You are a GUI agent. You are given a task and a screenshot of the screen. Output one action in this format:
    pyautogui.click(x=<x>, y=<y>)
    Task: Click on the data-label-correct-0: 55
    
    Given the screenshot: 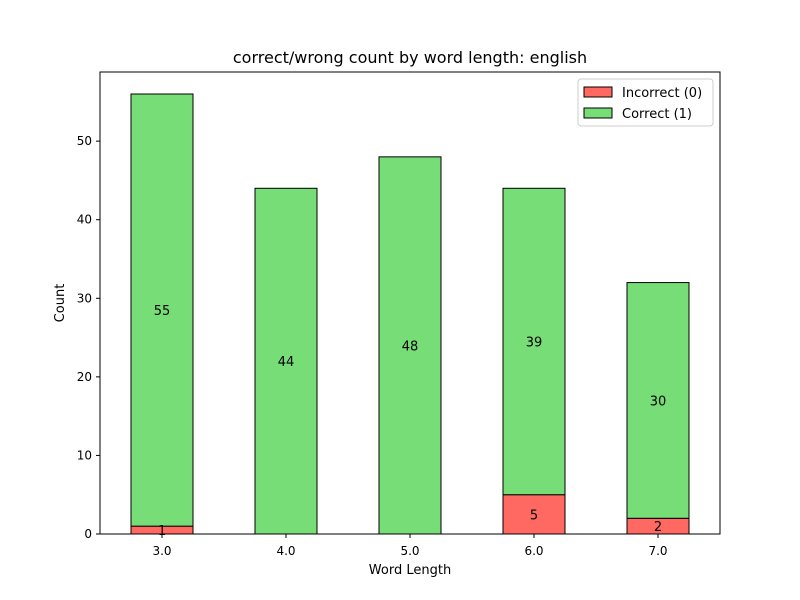 What is the action you would take?
    pyautogui.click(x=162, y=311)
    